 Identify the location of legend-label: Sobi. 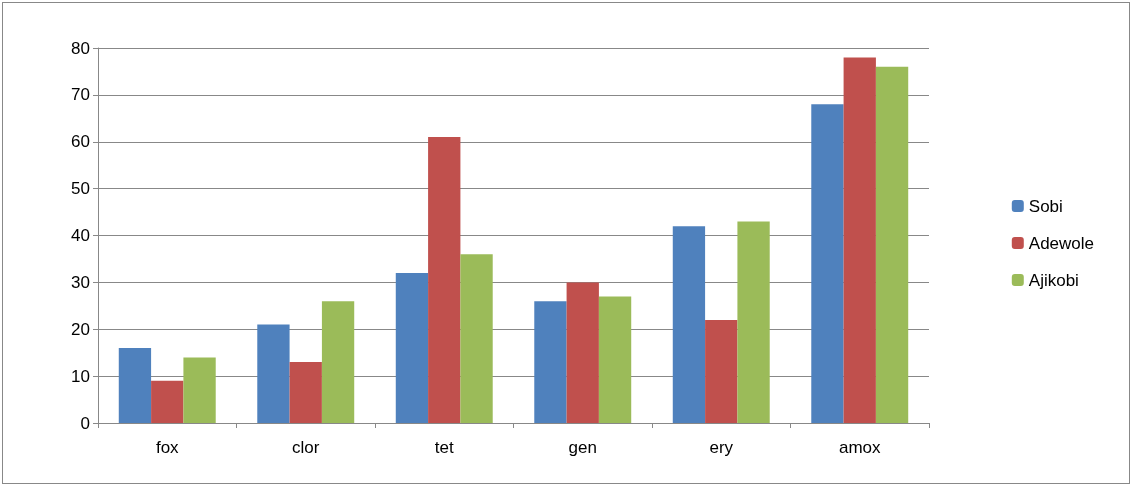
(1045, 206).